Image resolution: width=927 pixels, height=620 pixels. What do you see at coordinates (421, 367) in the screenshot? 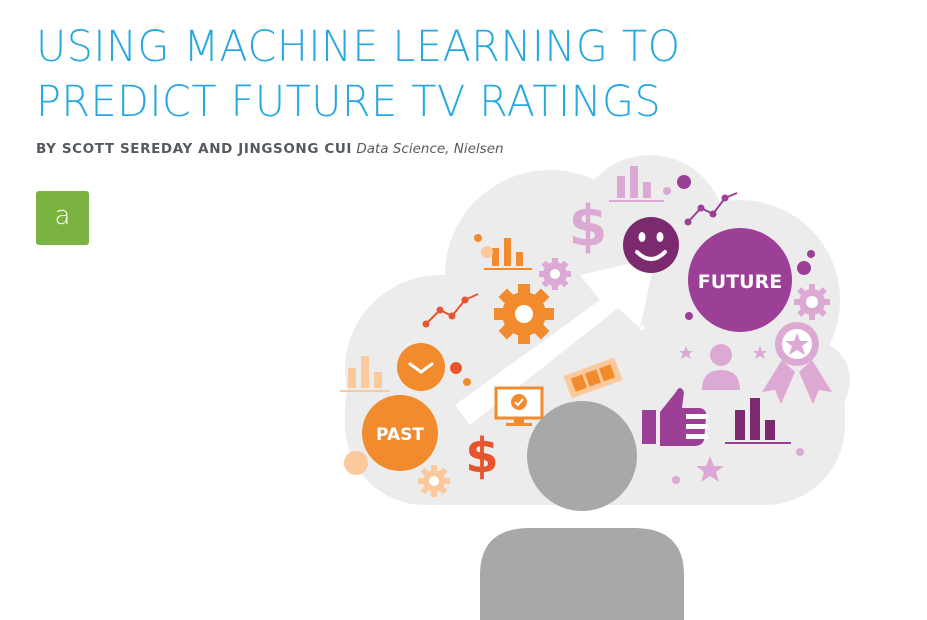
I see `clock-icon` at bounding box center [421, 367].